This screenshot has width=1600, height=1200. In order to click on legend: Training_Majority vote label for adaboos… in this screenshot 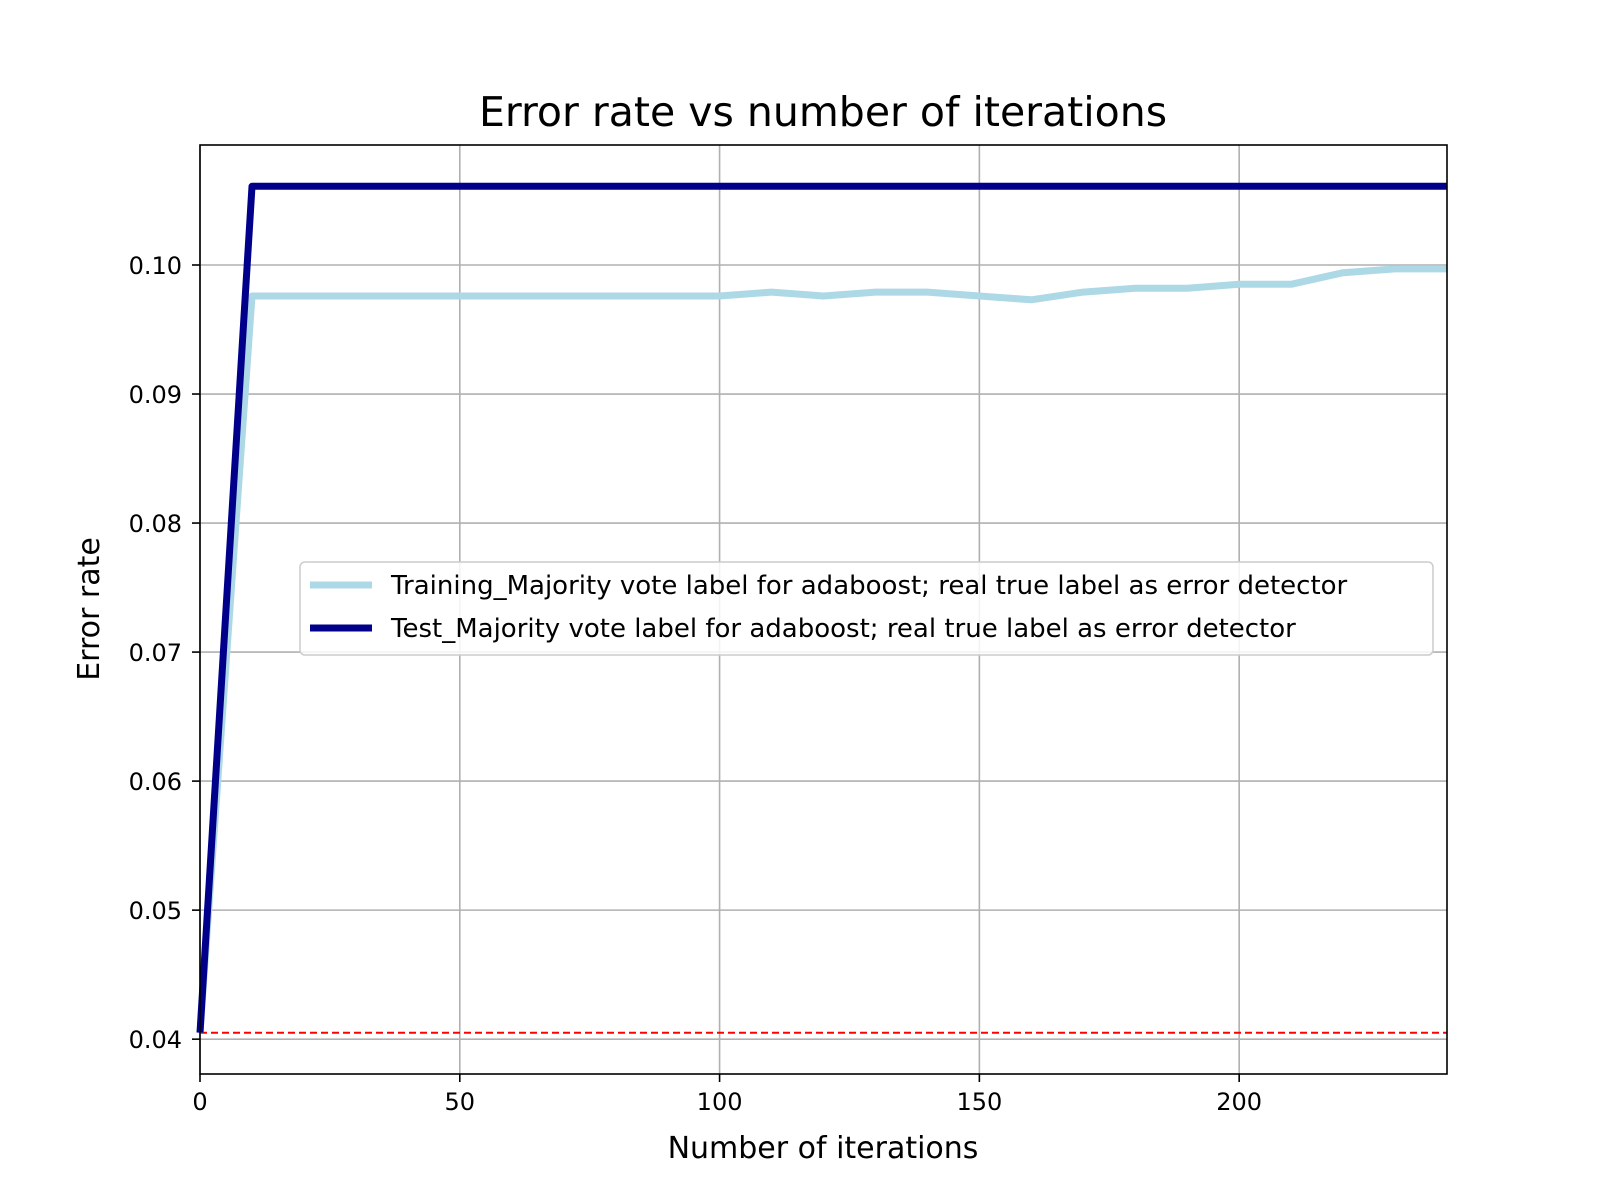, I will do `click(866, 608)`.